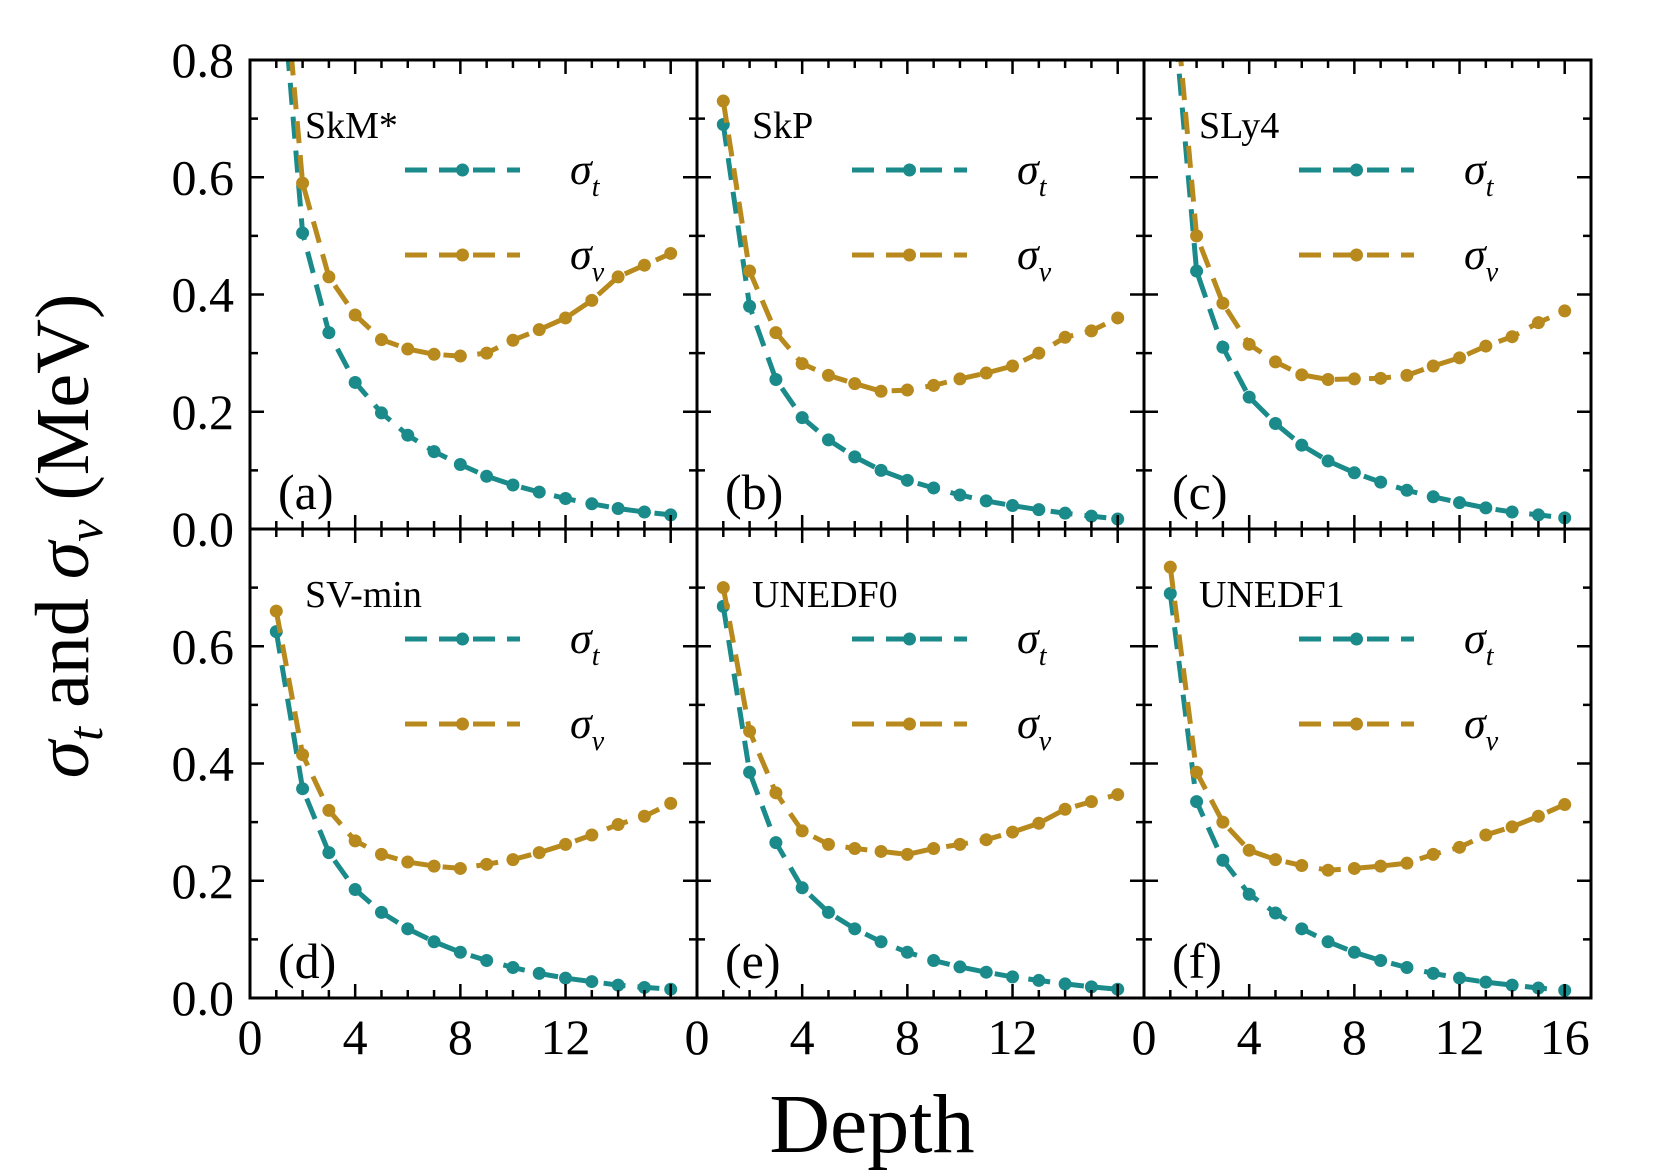 This screenshot has height=1174, width=1660. What do you see at coordinates (754, 492) in the screenshot?
I see `panel-b-letter-label: (b)` at bounding box center [754, 492].